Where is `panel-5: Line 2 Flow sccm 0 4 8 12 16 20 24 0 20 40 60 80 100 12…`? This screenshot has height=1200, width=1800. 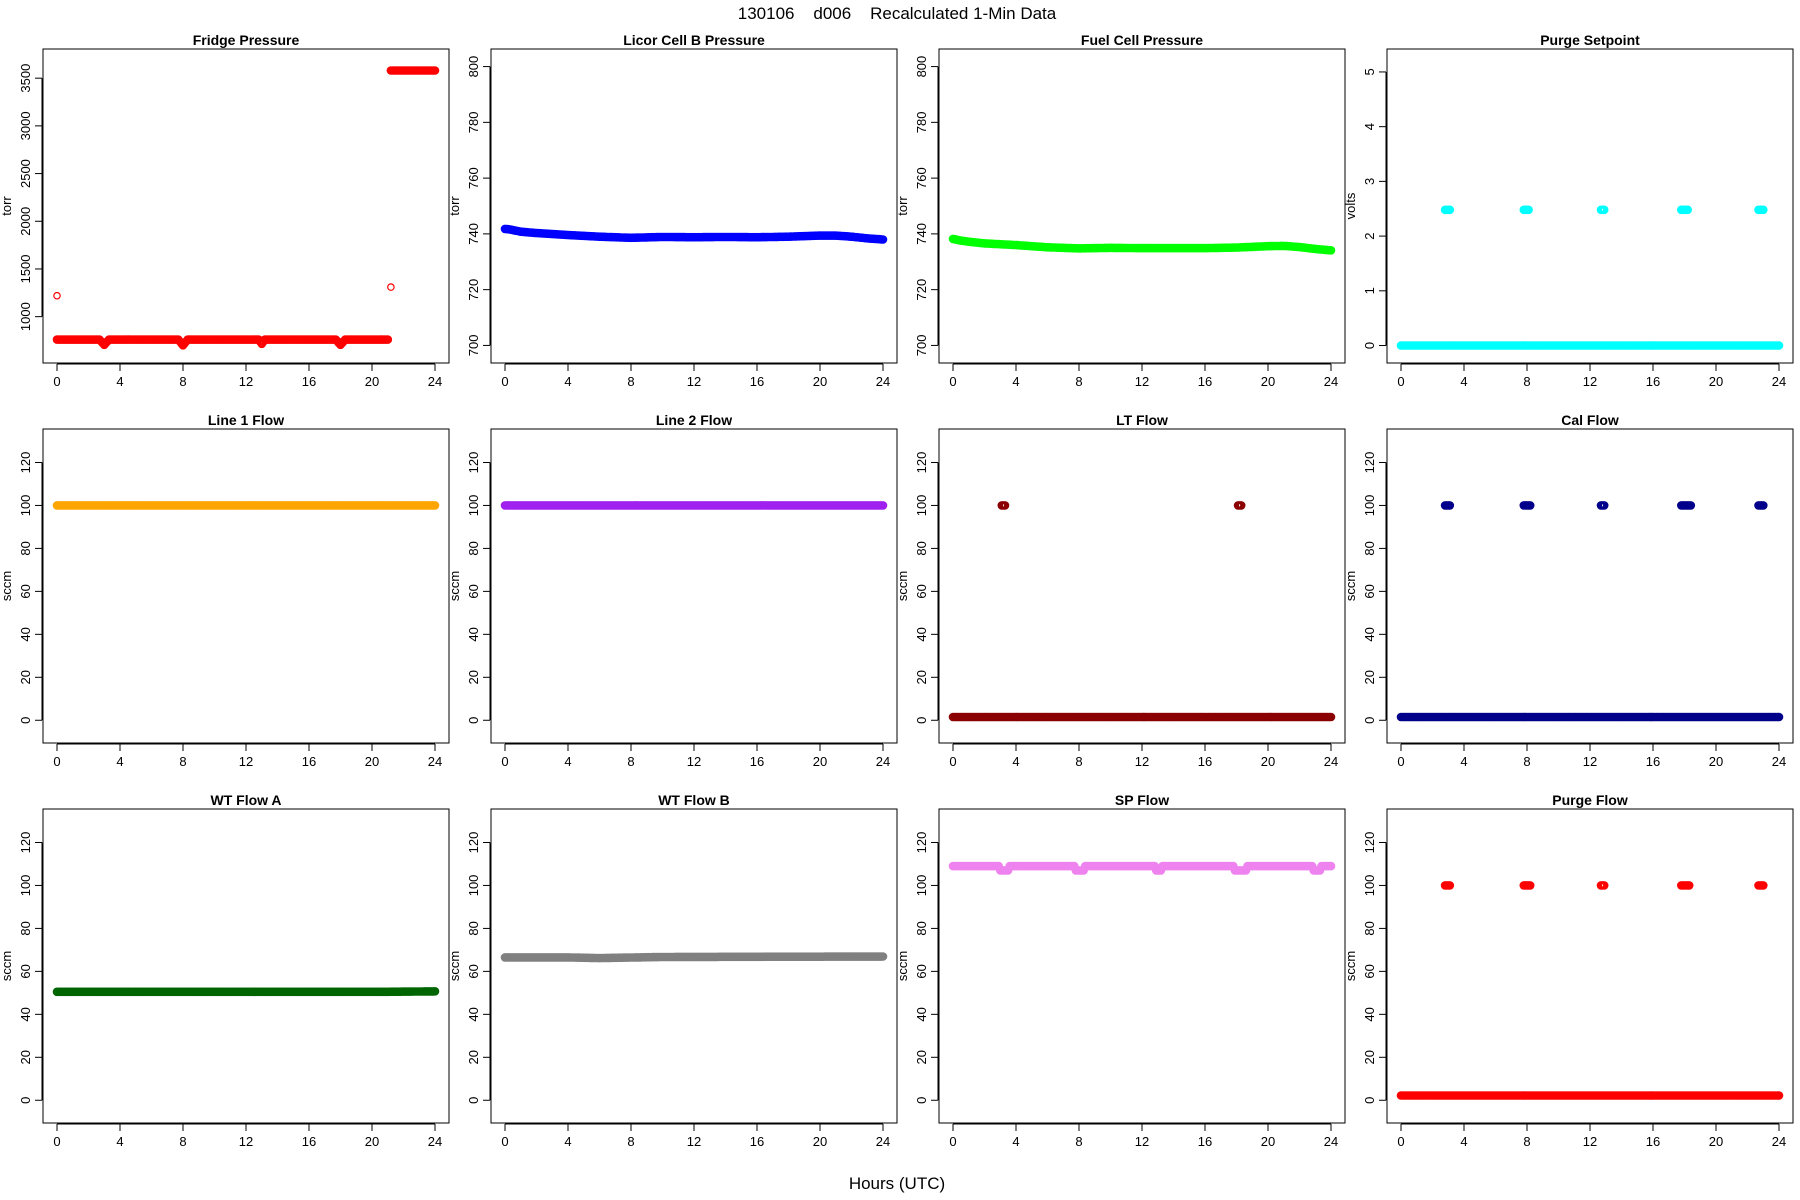 panel-5: Line 2 Flow sccm 0 4 8 12 16 20 24 0 20 40 60 80 100 12… is located at coordinates (672, 590).